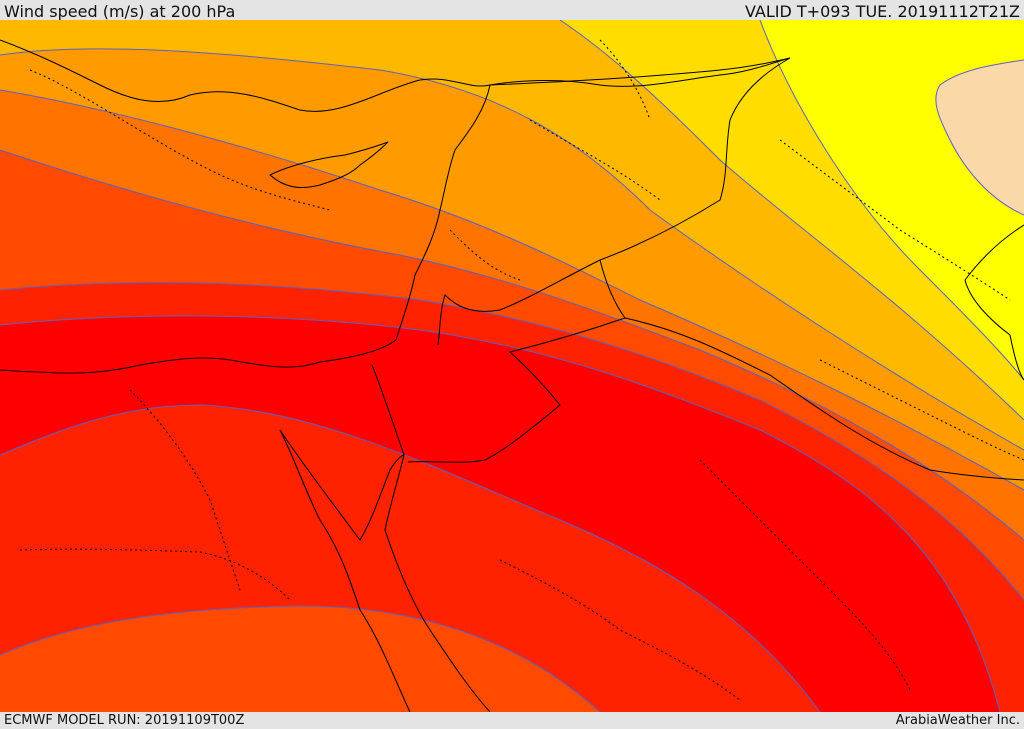  What do you see at coordinates (437, 583) in the screenshot?
I see `coastline-redsea-east` at bounding box center [437, 583].